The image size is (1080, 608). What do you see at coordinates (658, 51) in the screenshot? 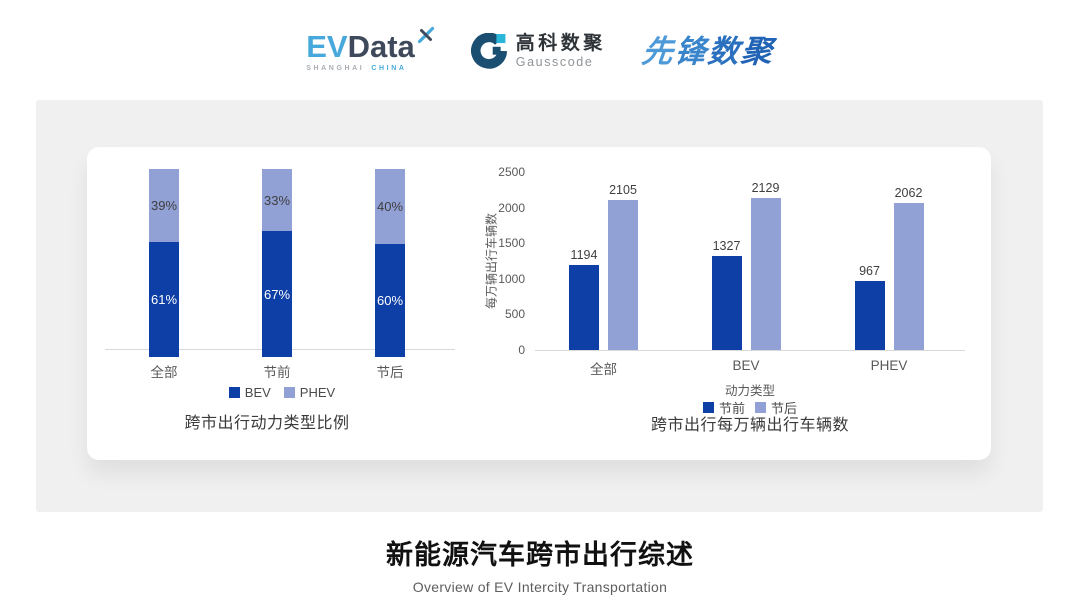
I see `xianfeng-char: 先` at bounding box center [658, 51].